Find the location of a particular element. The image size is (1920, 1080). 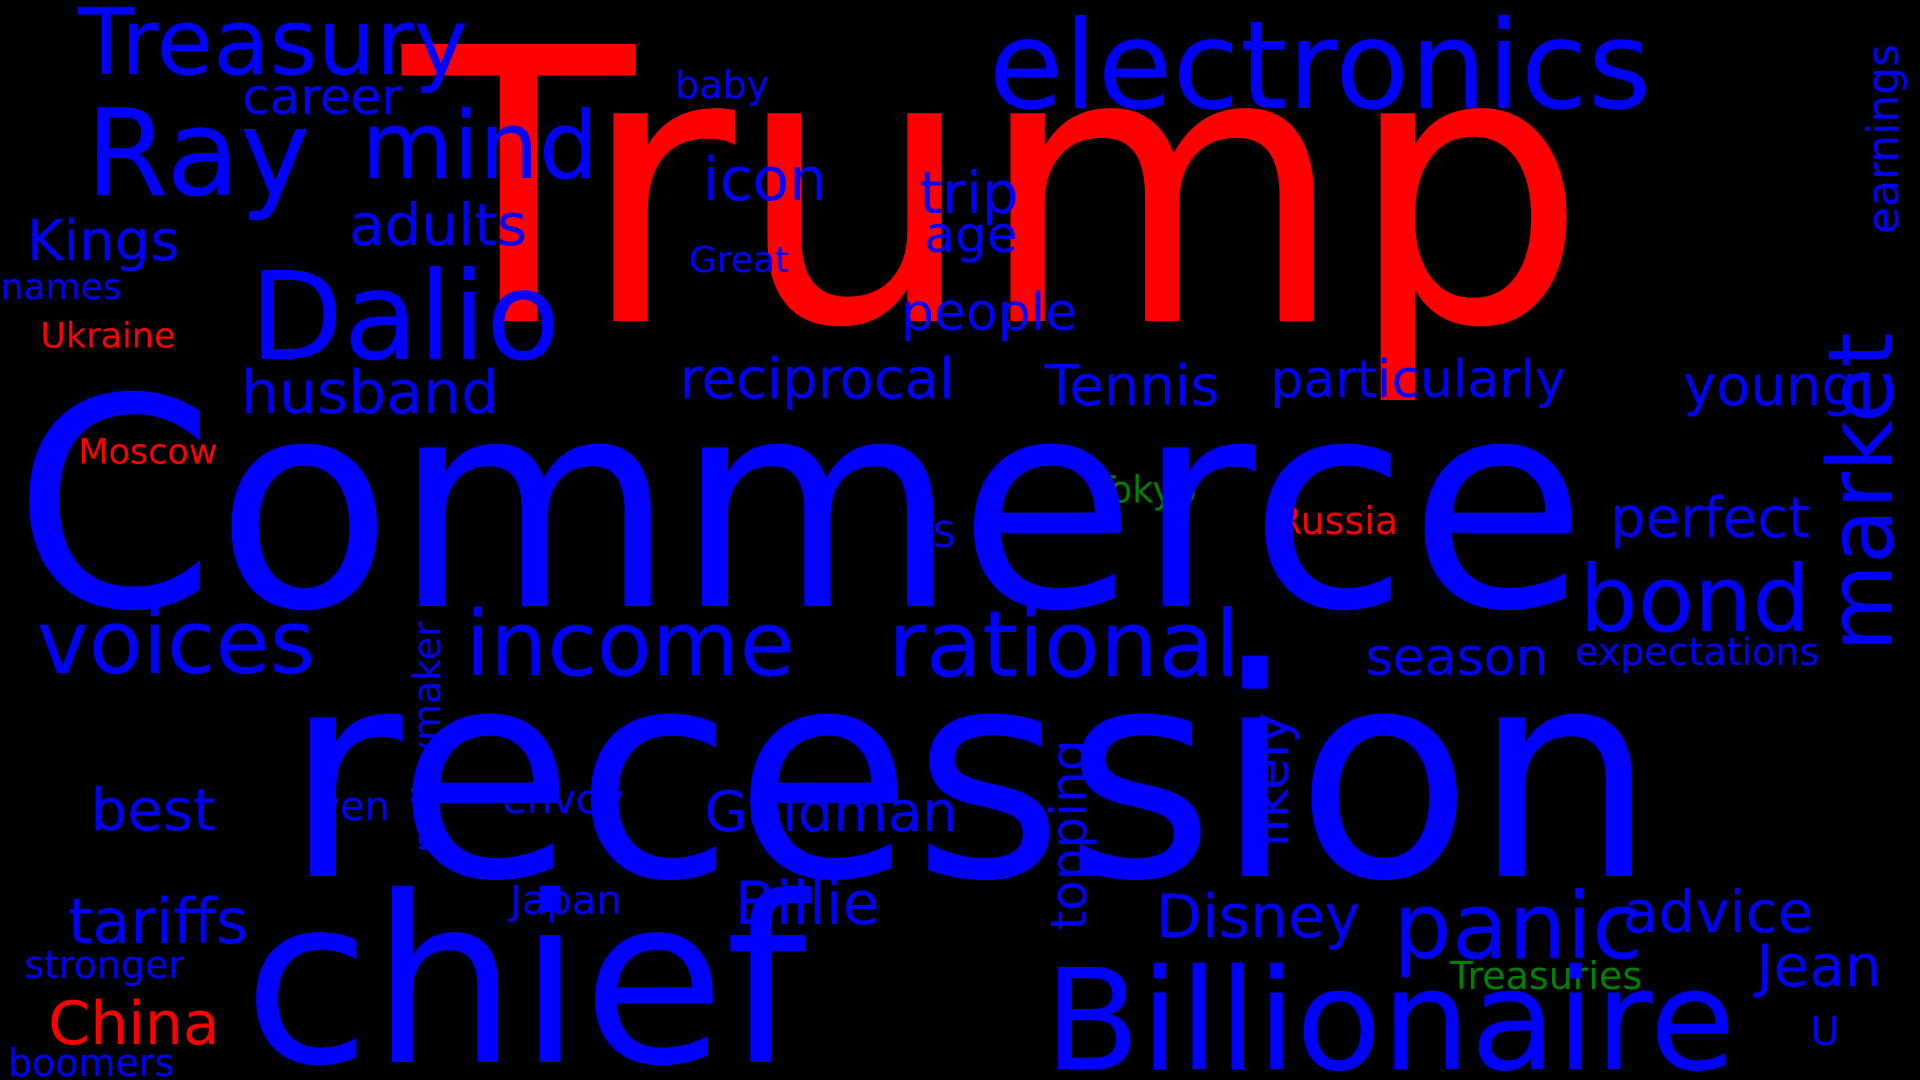

word-u: U is located at coordinates (1825, 1032).